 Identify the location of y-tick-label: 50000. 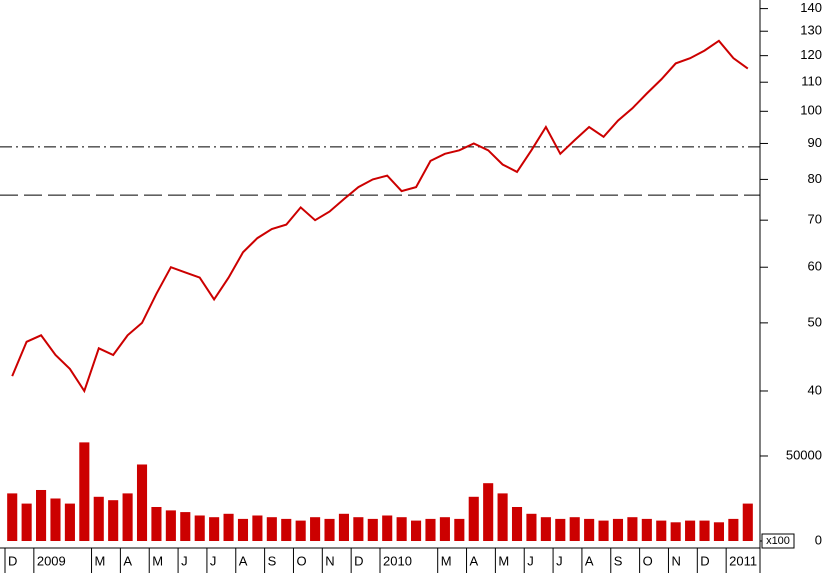
(804, 454).